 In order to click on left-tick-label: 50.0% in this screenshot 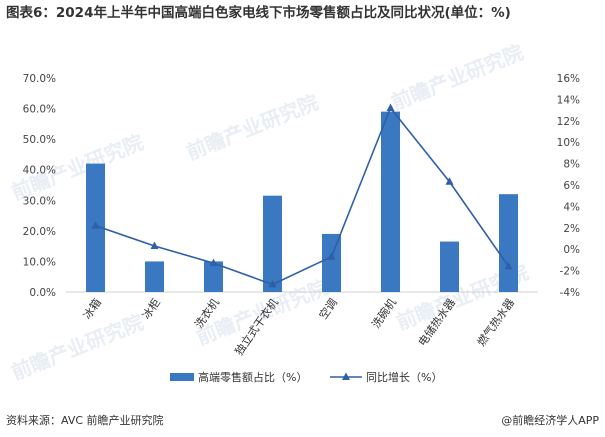, I will do `click(39, 140)`.